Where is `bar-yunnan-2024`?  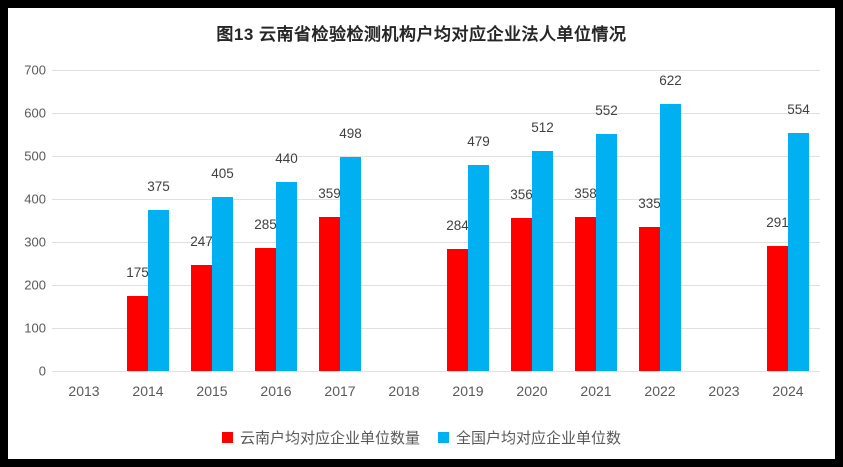 bar-yunnan-2024 is located at coordinates (777, 308).